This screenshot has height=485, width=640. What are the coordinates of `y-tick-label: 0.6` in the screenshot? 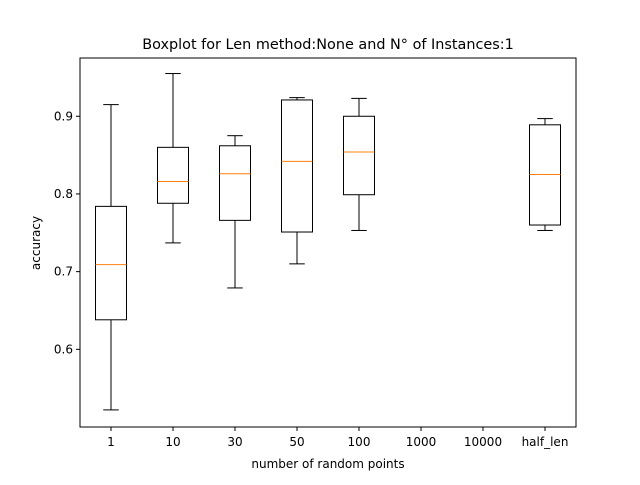 It's located at (63, 349).